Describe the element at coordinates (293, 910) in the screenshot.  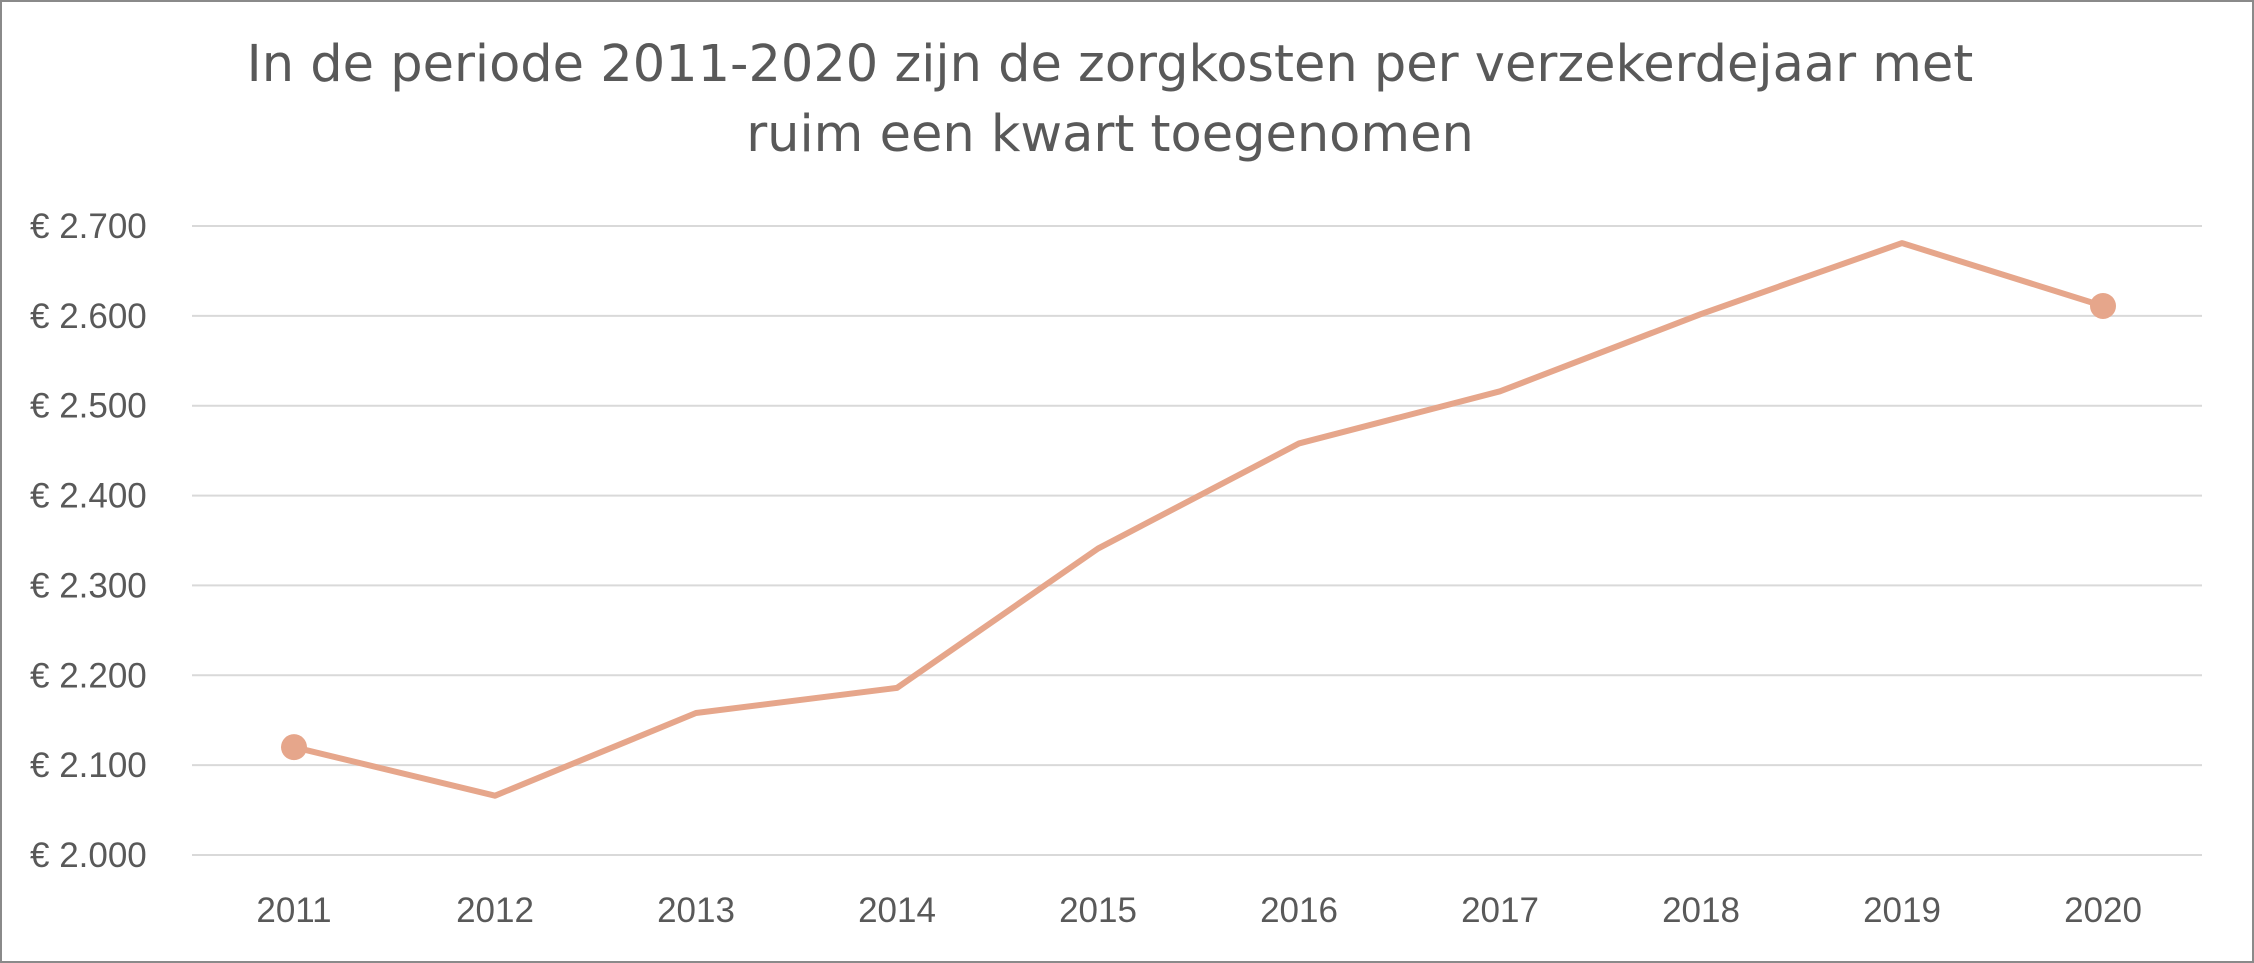
I see `x-tick-label: 2011` at that location.